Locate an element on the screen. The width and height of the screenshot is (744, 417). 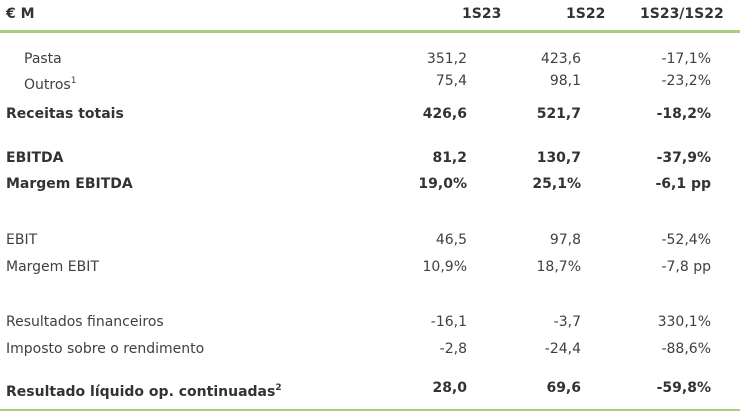
row-label: EBITDA is located at coordinates (34, 158).